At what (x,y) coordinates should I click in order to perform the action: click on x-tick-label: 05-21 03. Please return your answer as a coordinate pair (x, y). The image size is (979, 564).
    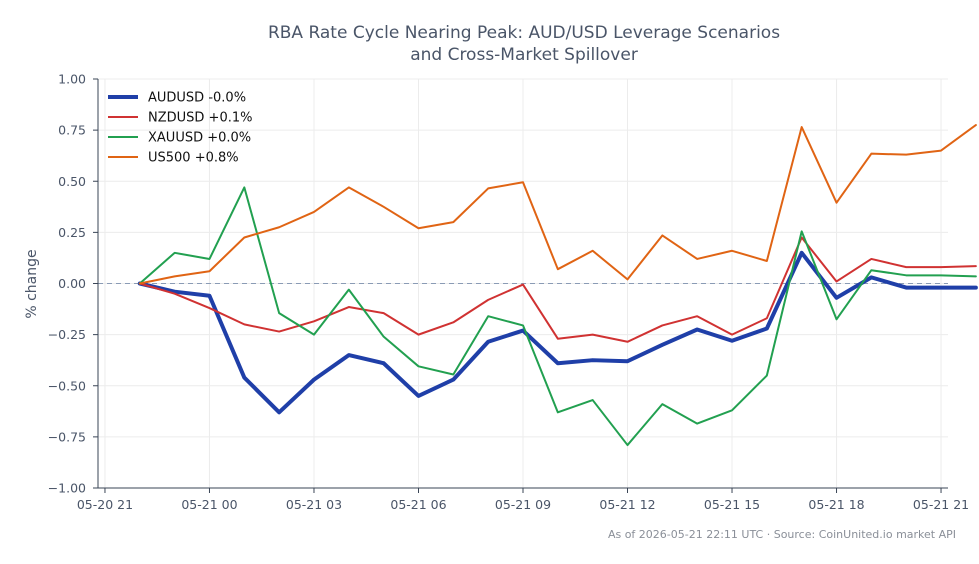
    Looking at the image, I should click on (314, 504).